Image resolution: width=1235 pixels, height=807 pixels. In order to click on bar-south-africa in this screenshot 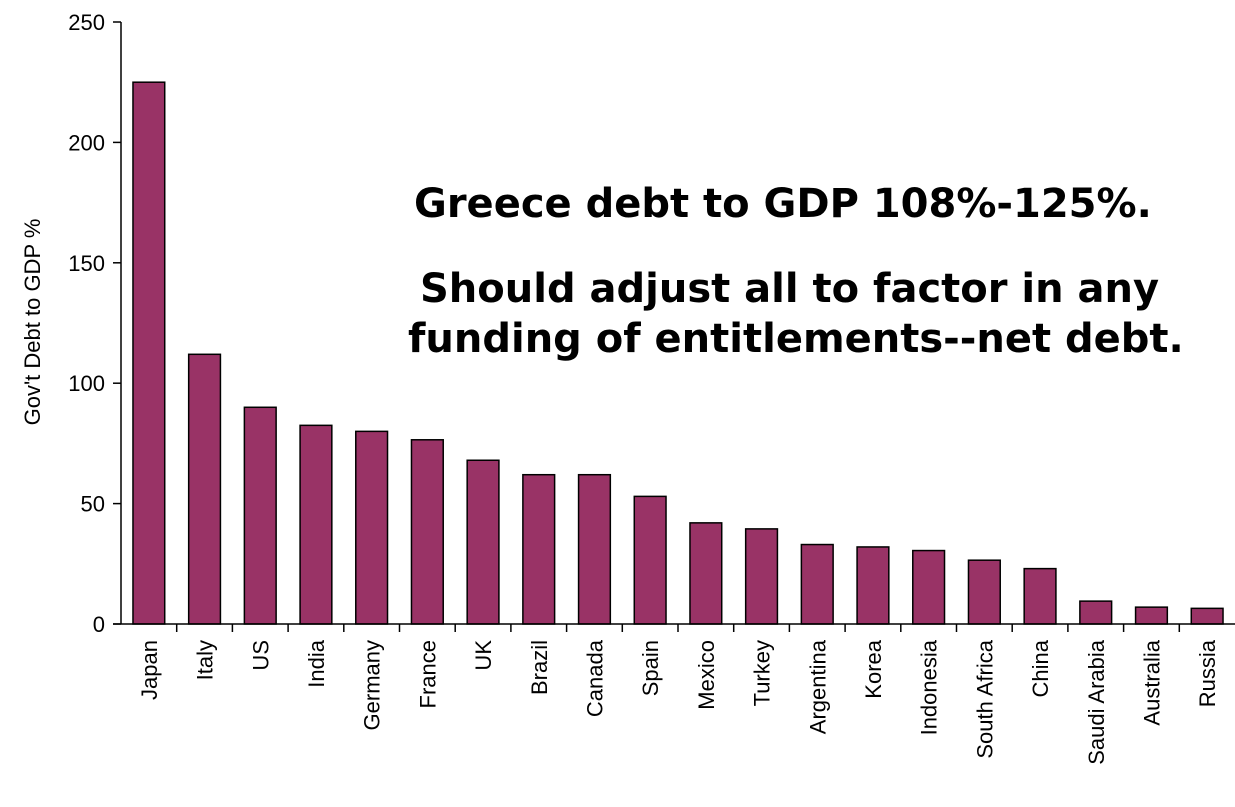, I will do `click(984, 592)`.